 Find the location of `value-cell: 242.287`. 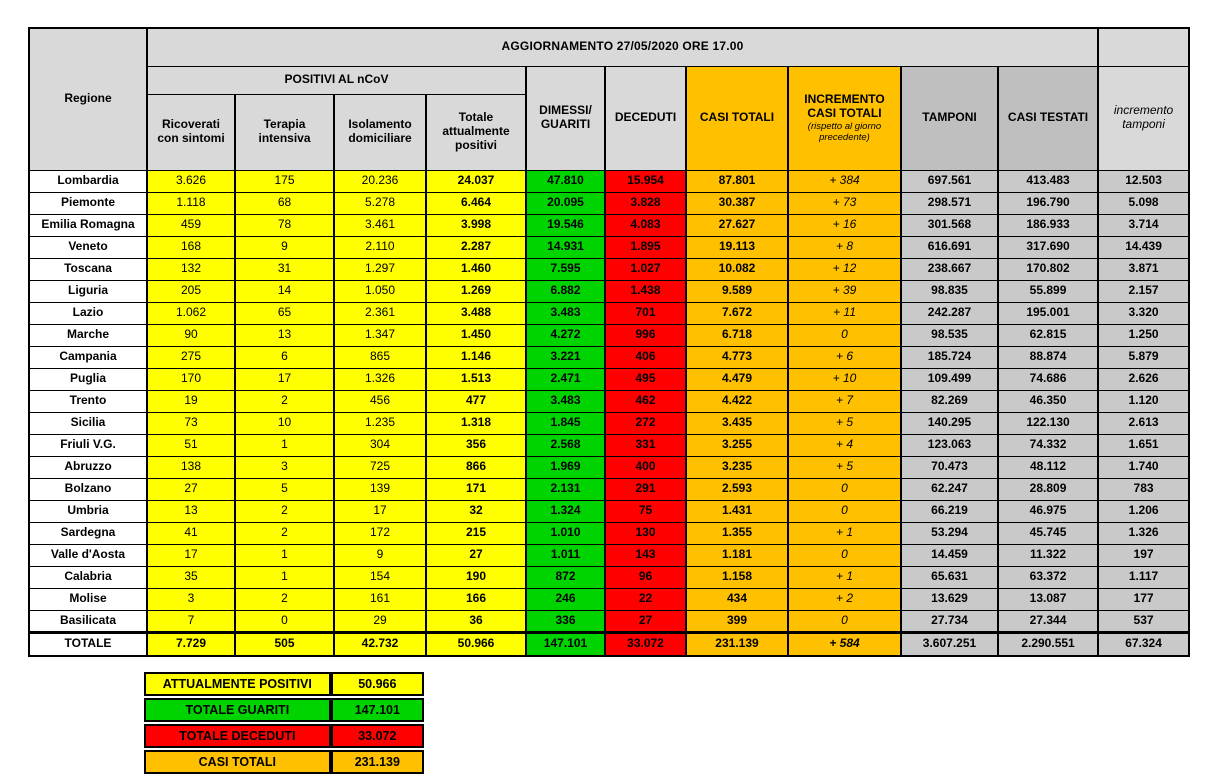

value-cell: 242.287 is located at coordinates (949, 313).